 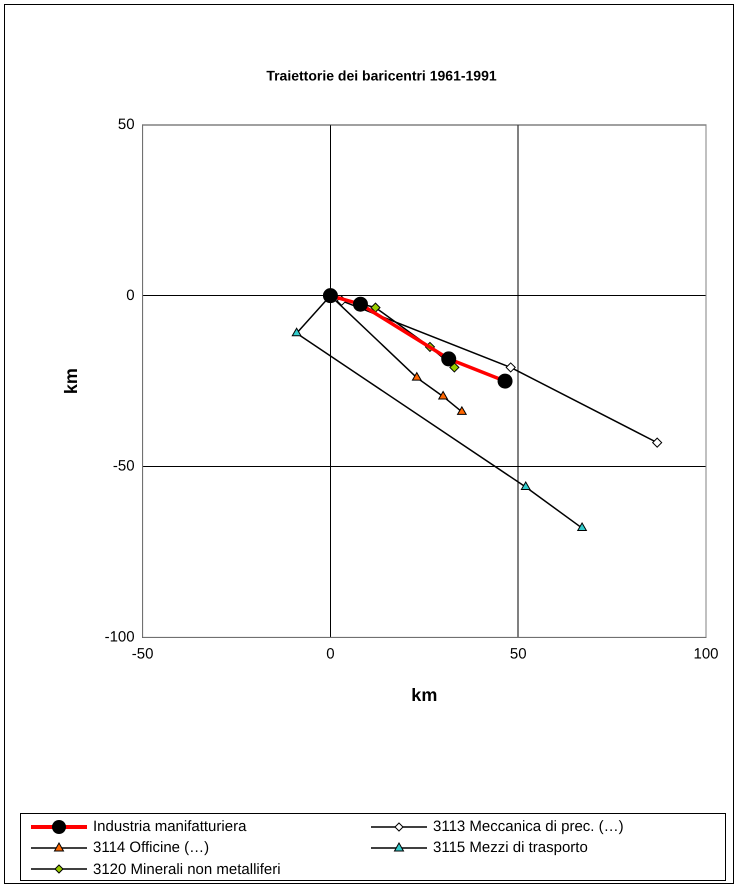 What do you see at coordinates (151, 847) in the screenshot?
I see `legend-label: 3114 Officine (…)` at bounding box center [151, 847].